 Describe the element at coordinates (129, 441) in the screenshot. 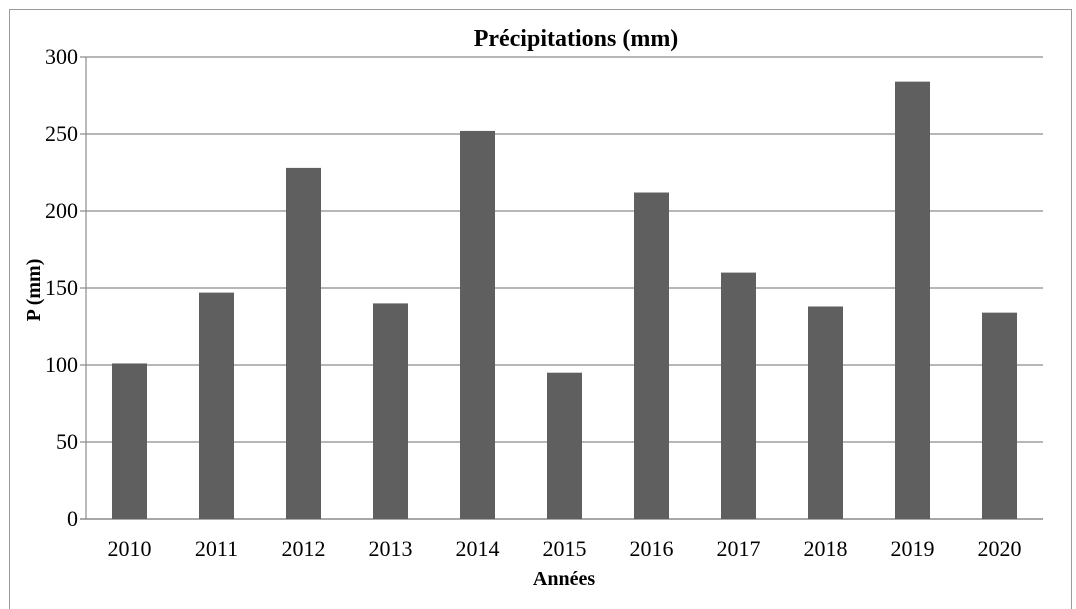

I see `bar-2010` at that location.